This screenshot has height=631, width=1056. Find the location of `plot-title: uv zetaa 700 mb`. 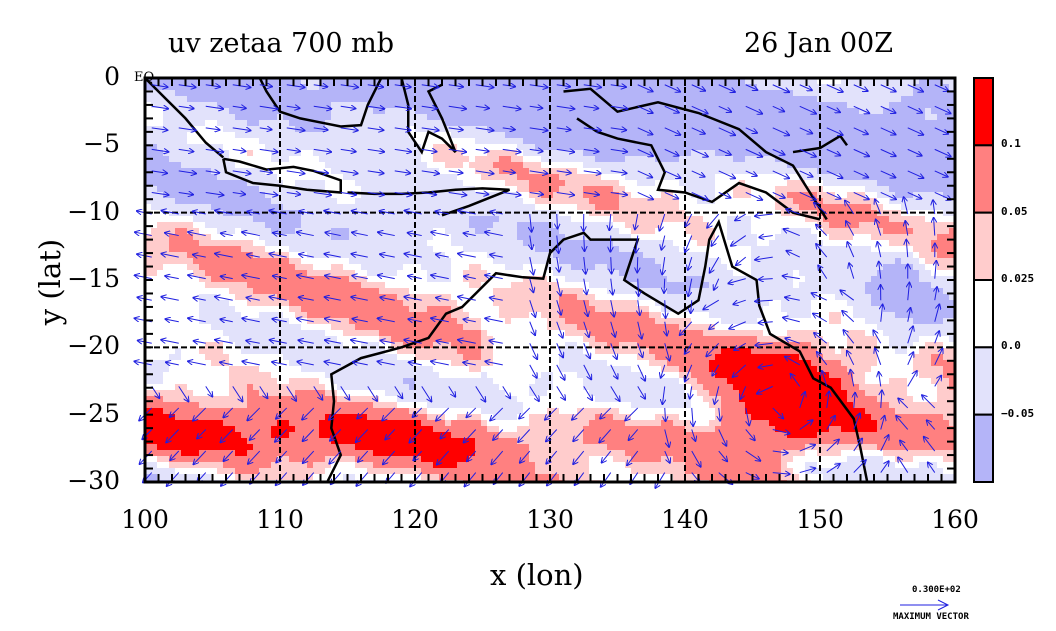

plot-title: uv zetaa 700 mb is located at coordinates (281, 43).